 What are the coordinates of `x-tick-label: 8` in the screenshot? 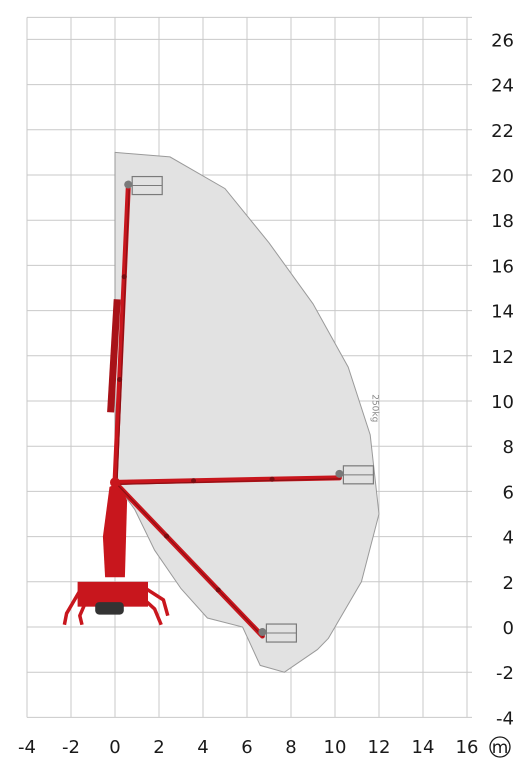 It's located at (290, 747).